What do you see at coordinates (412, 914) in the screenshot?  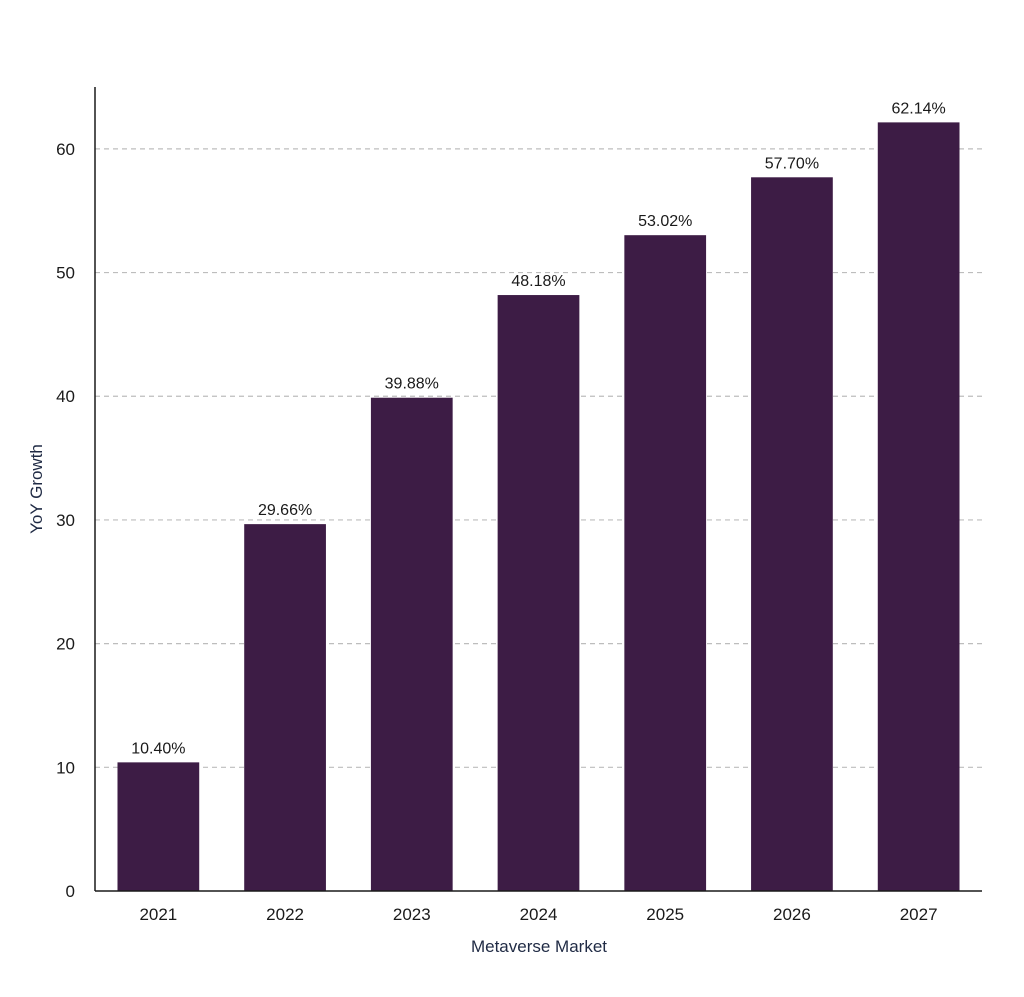 I see `x-tick-label: 2023` at bounding box center [412, 914].